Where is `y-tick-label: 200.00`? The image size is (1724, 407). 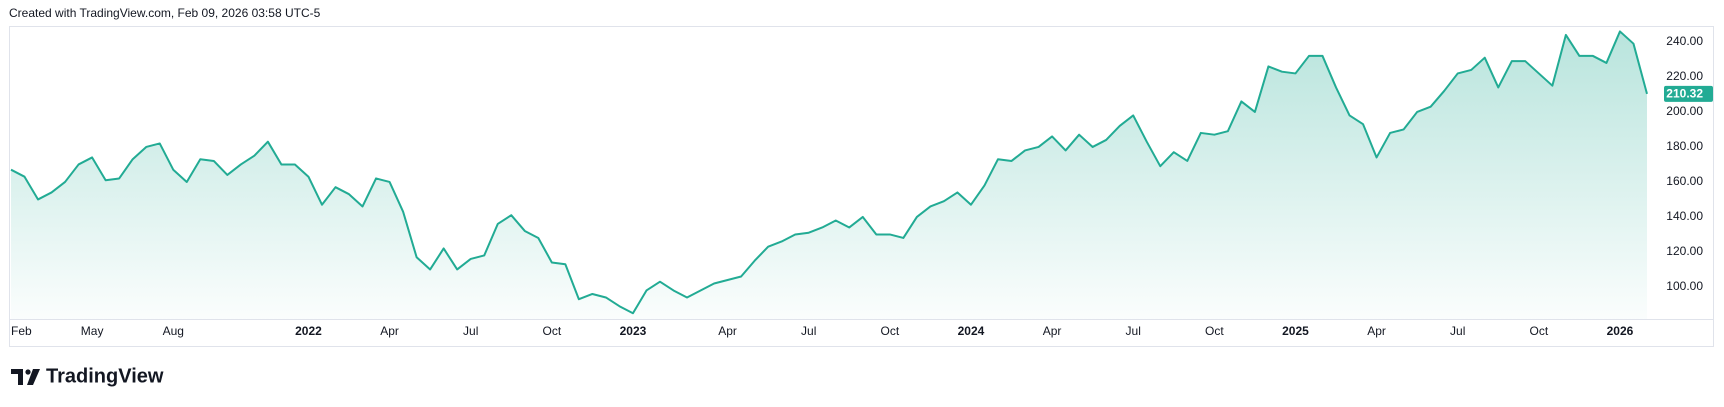
y-tick-label: 200.00 is located at coordinates (1684, 111).